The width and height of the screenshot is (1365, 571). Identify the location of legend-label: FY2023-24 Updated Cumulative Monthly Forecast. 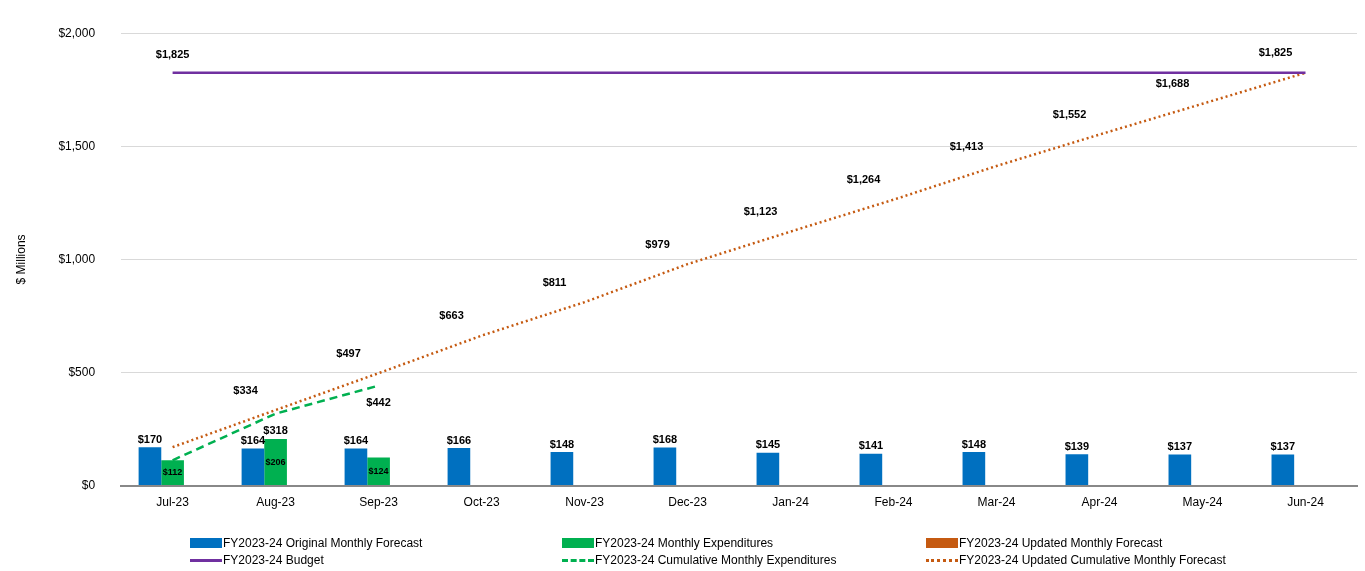
(1092, 560).